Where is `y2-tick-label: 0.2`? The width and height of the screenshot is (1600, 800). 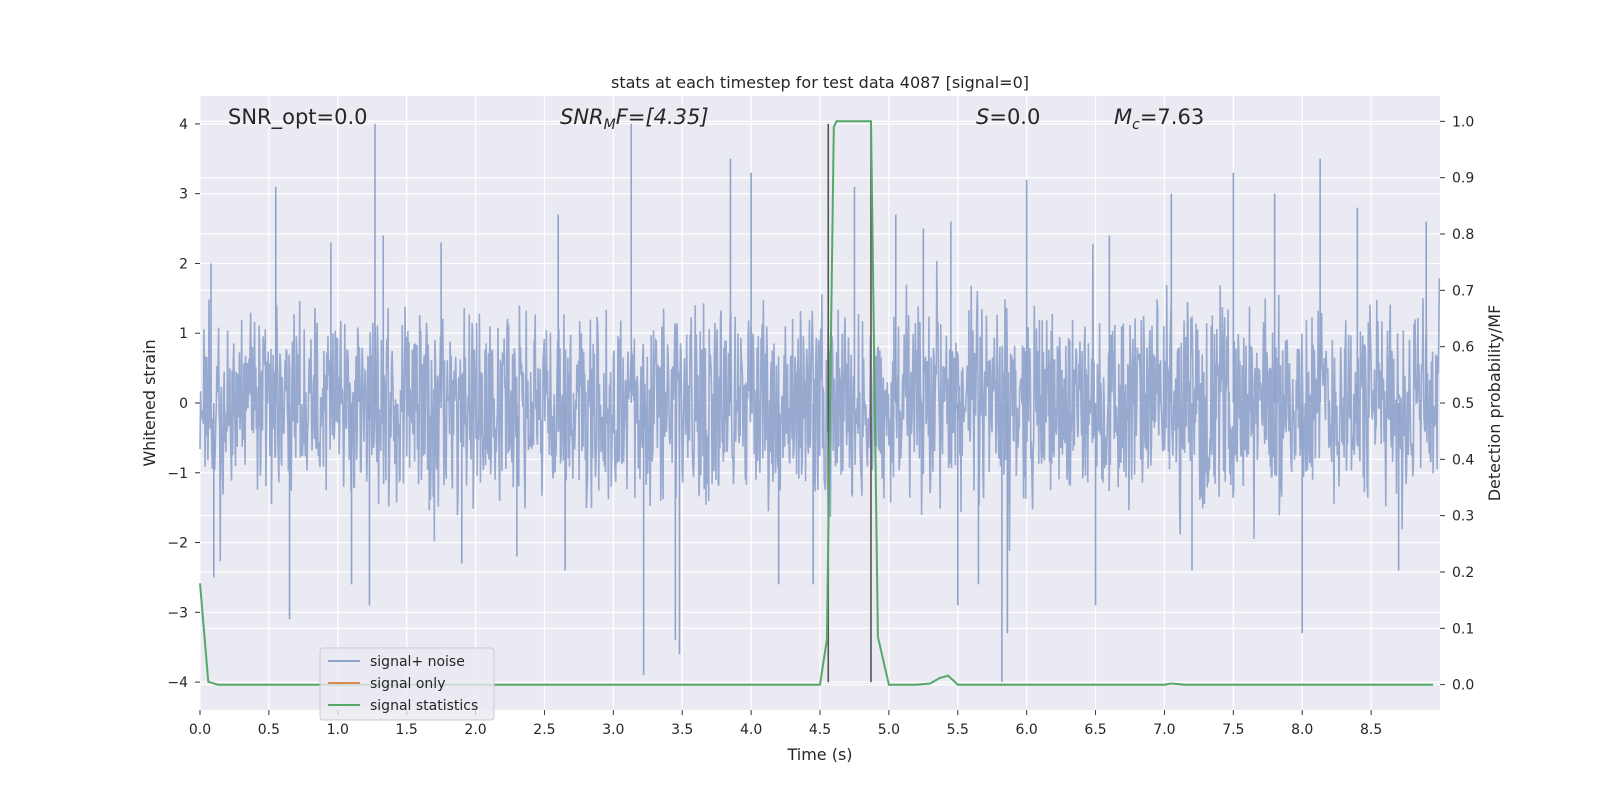 y2-tick-label: 0.2 is located at coordinates (1463, 573).